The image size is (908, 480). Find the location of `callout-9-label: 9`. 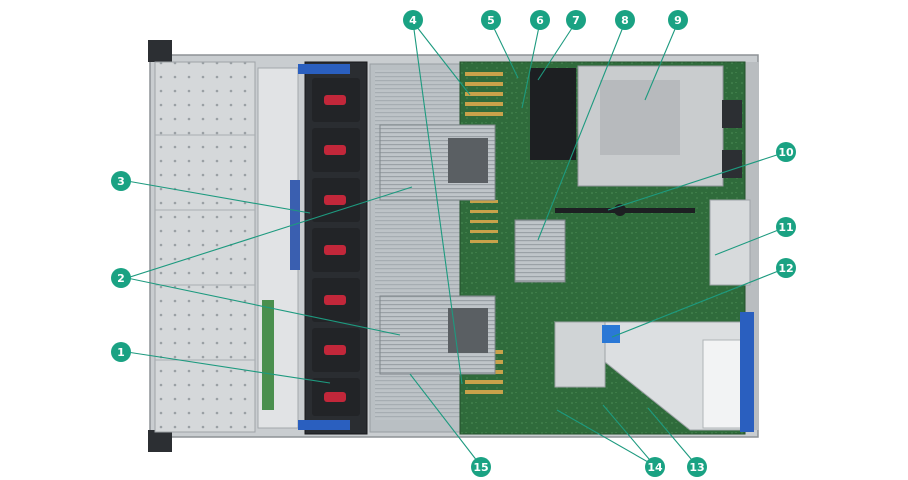

callout-9-label: 9 is located at coordinates (678, 20).